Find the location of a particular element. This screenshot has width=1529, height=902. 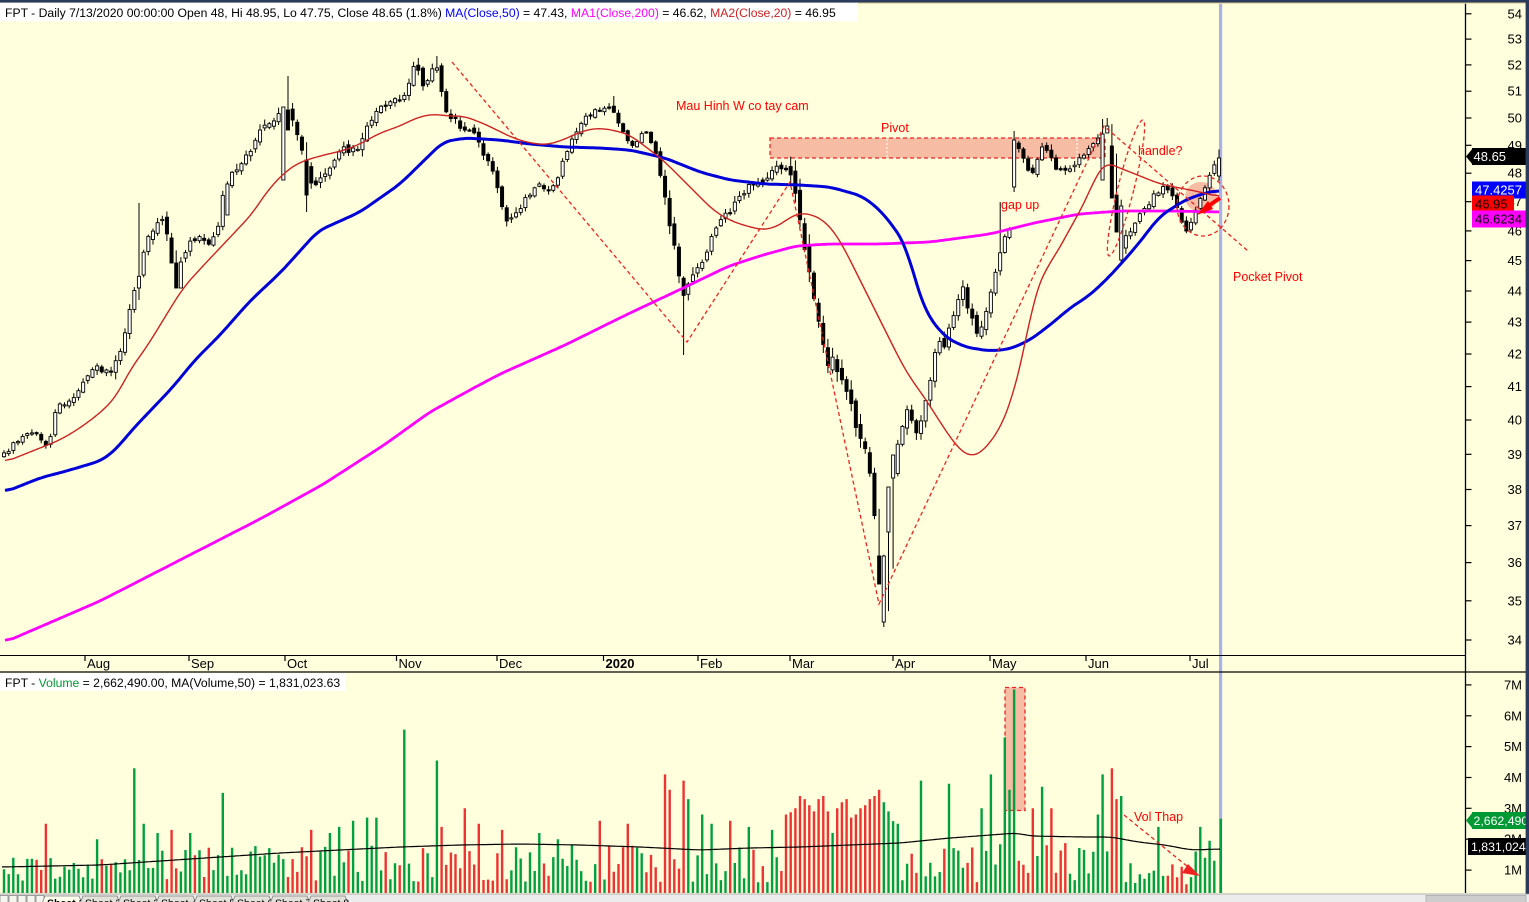

svg-text: 35 is located at coordinates (1515, 600).